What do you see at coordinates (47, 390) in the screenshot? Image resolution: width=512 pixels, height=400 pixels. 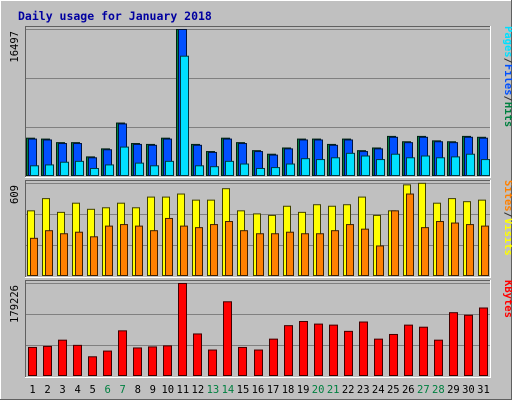 I see `x-tick-label: 2` at bounding box center [47, 390].